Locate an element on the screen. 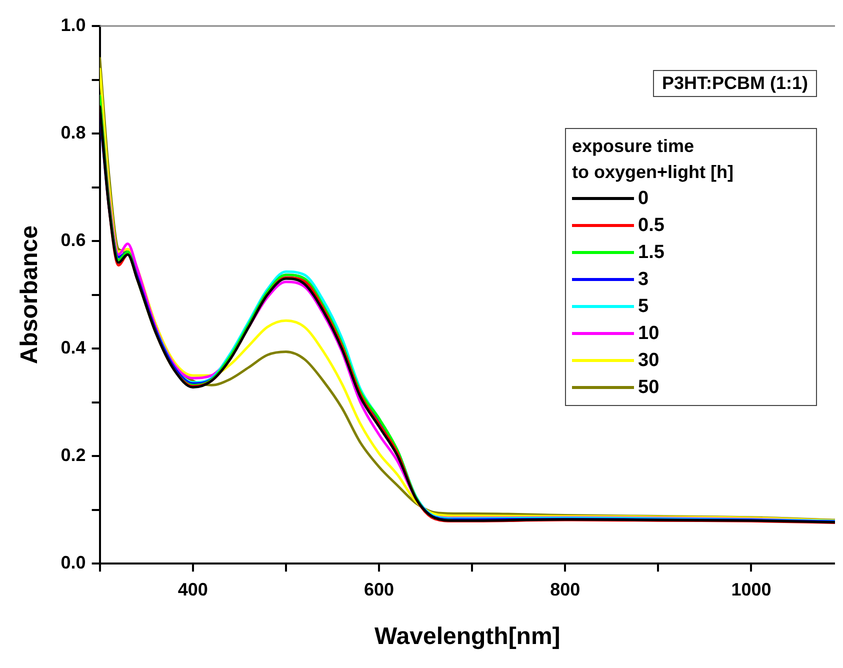 This screenshot has width=843, height=668. x-tick-label: 1000 is located at coordinates (751, 589).